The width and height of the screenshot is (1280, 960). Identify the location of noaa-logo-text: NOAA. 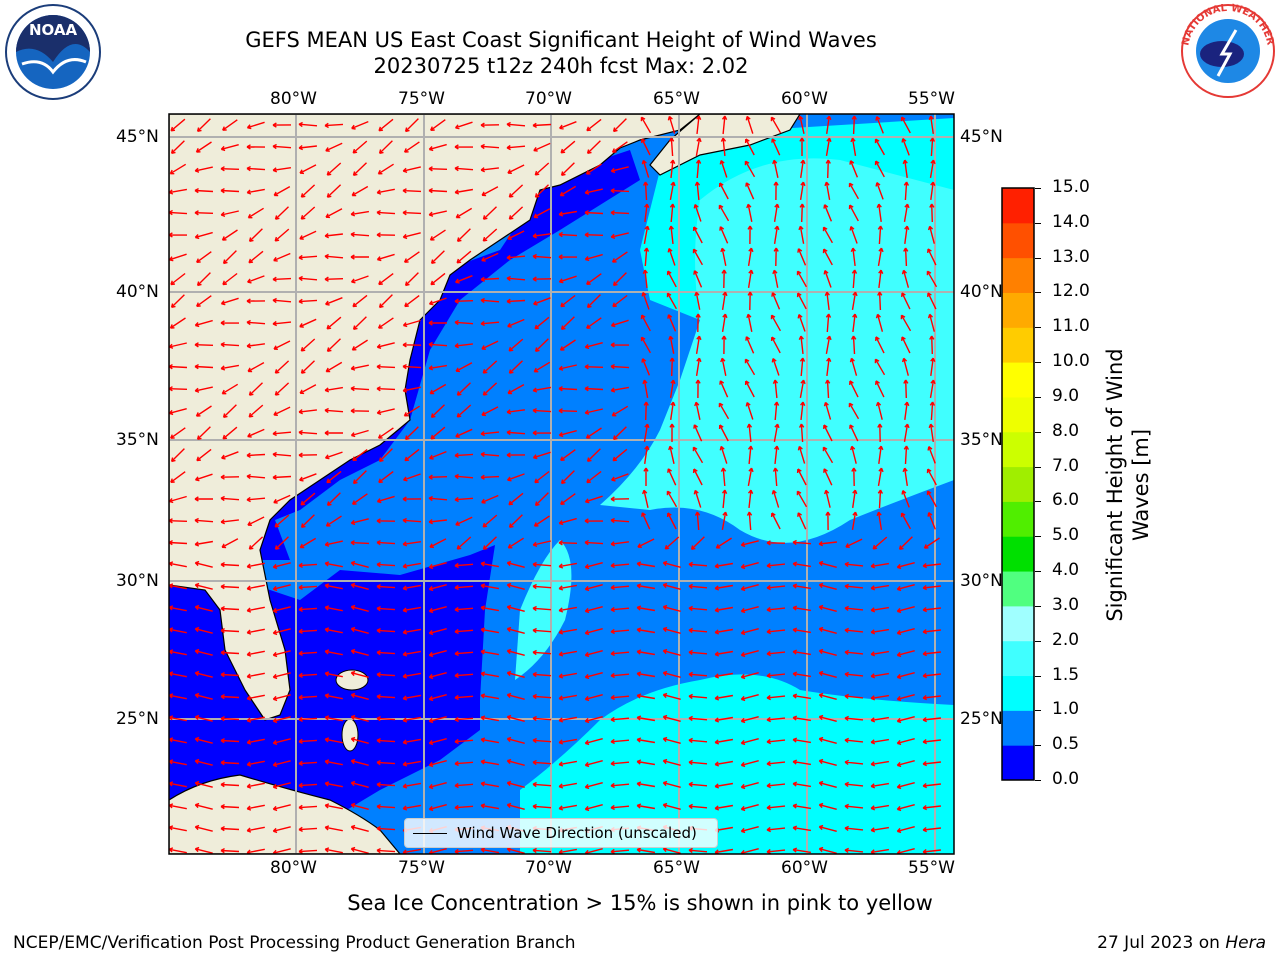
(53, 30).